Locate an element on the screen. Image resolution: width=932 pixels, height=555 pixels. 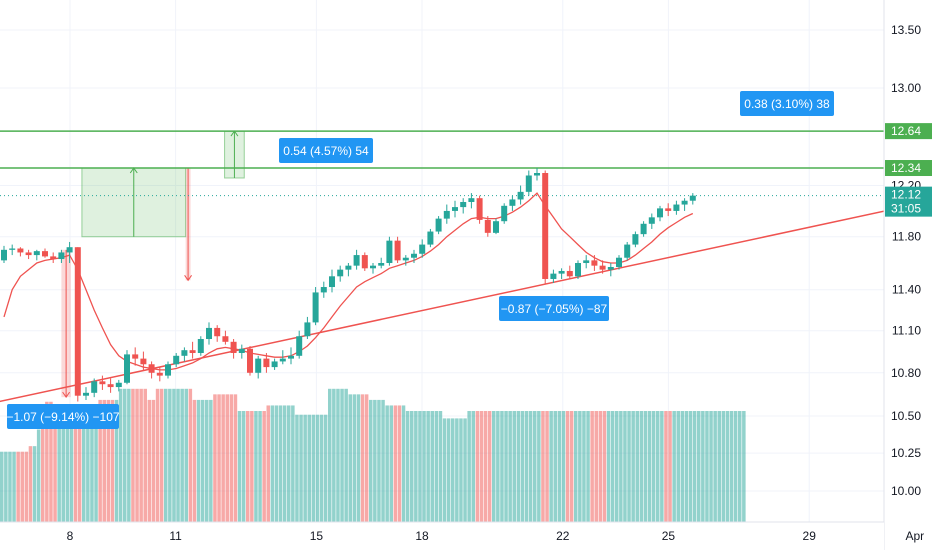
time-axis: 8 11 15 18 22 25 29 Apr is located at coordinates (495, 536).